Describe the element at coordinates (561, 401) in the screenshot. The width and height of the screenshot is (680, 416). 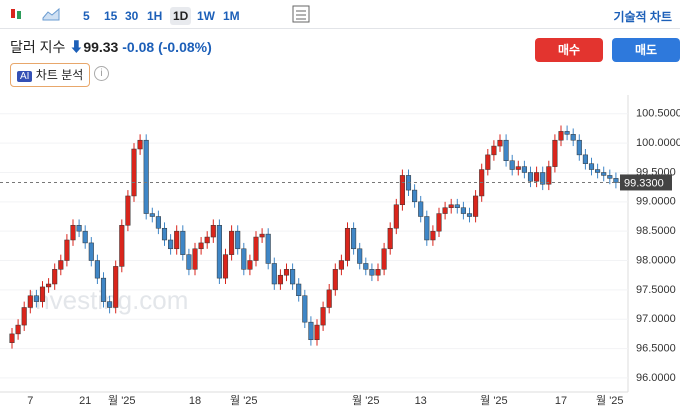
I see `x-tick-label: 17` at that location.